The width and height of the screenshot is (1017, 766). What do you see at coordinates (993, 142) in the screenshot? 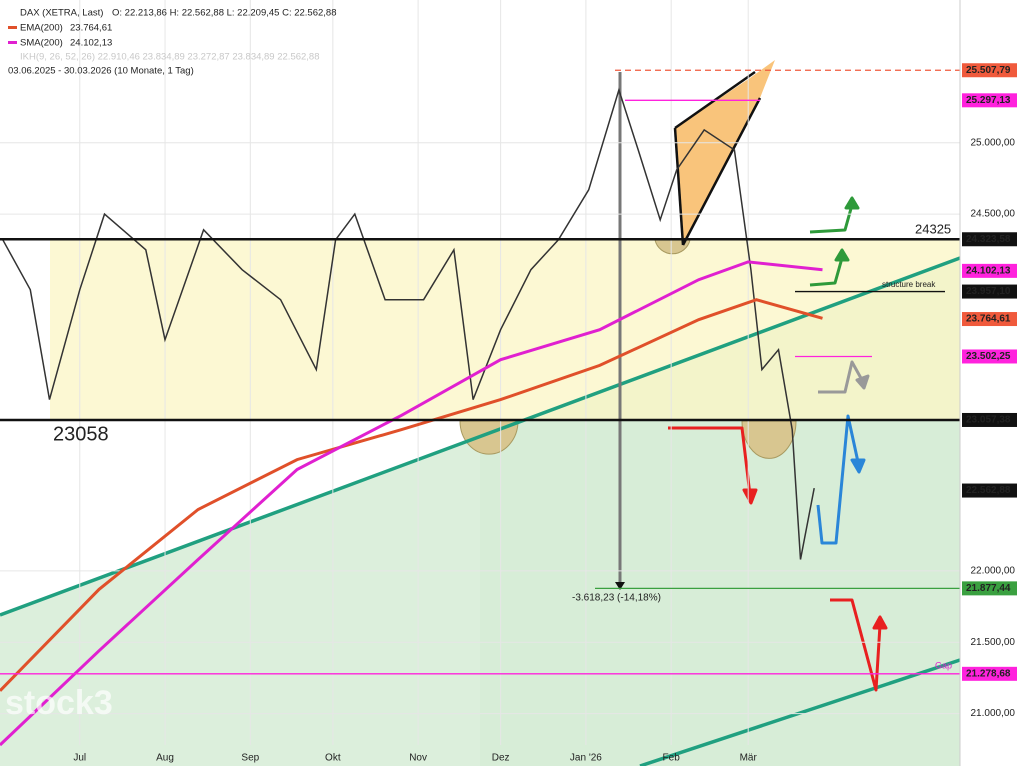
I see `y-tick-label: 25.000,00` at bounding box center [993, 142].